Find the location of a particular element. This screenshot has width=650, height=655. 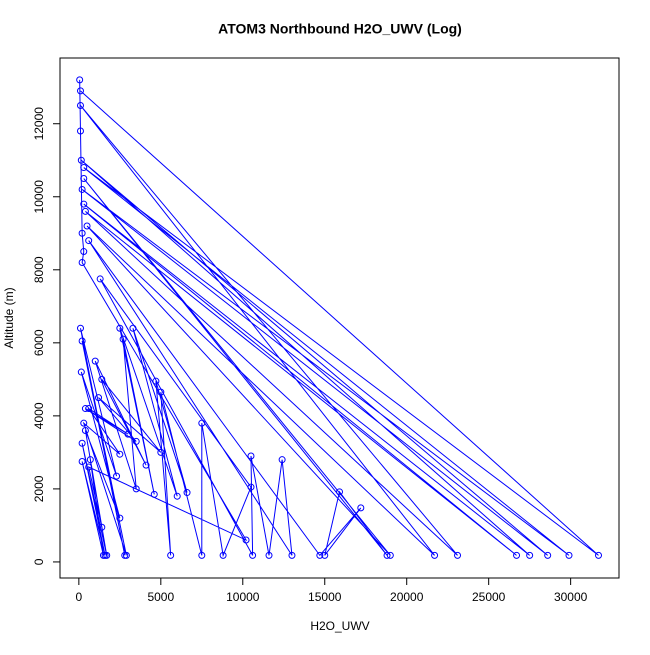

y-axis-label: Altitude (m) is located at coordinates (9, 317).